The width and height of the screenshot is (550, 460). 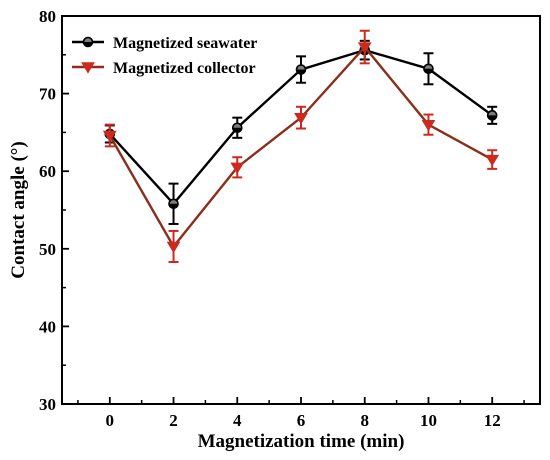 I want to click on legend: Magnetized seawater Magnetized collector, so click(x=164, y=56).